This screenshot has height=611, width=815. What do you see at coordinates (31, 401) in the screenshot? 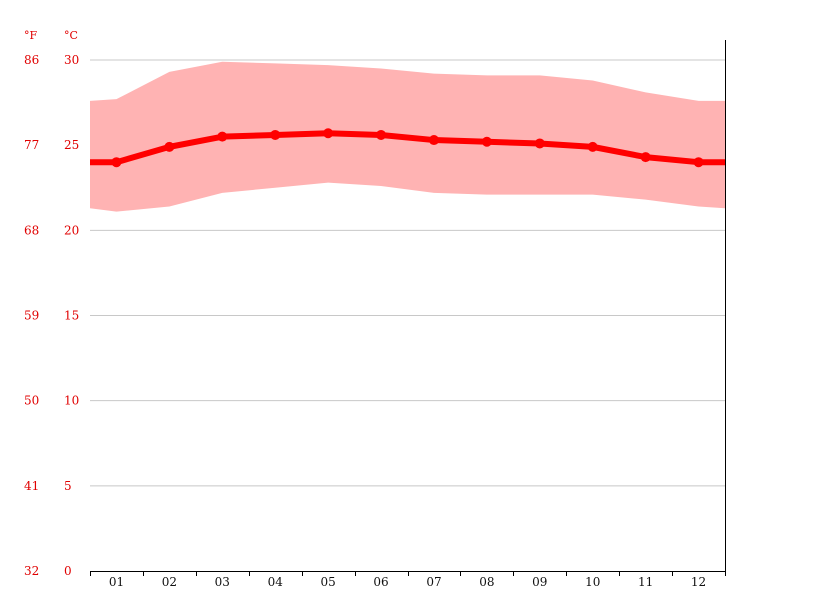
I see `y-tick-fahrenheit: 50` at bounding box center [31, 401].